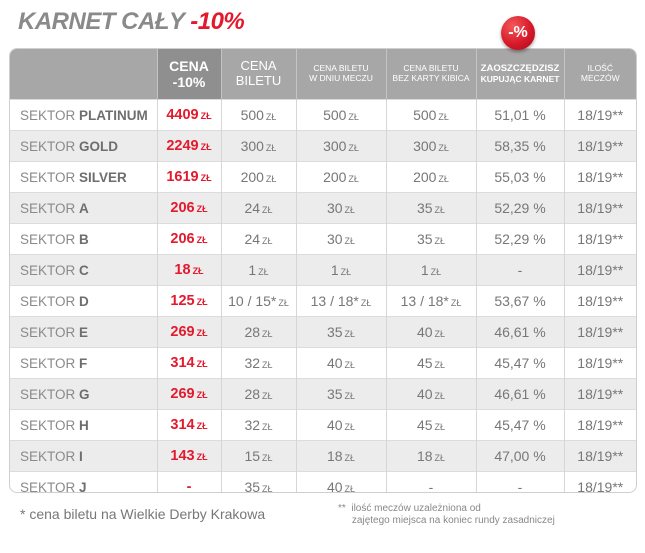 The height and width of the screenshot is (553, 645). Describe the element at coordinates (103, 177) in the screenshot. I see `sector-label: SILVER` at that location.